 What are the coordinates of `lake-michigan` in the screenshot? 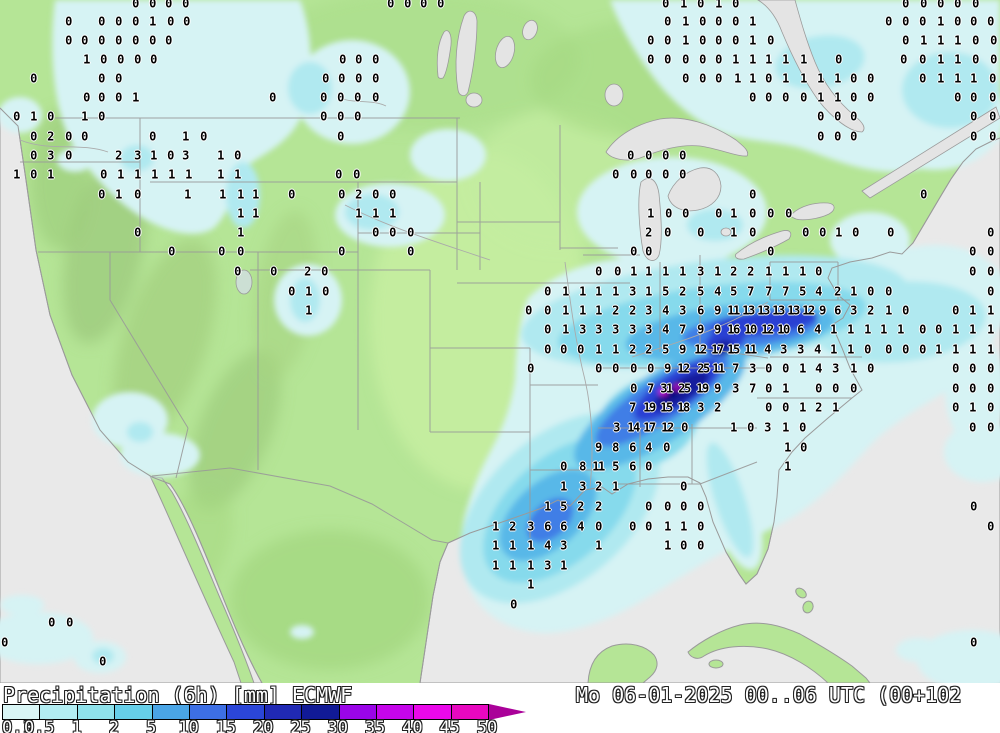 It's located at (650, 219).